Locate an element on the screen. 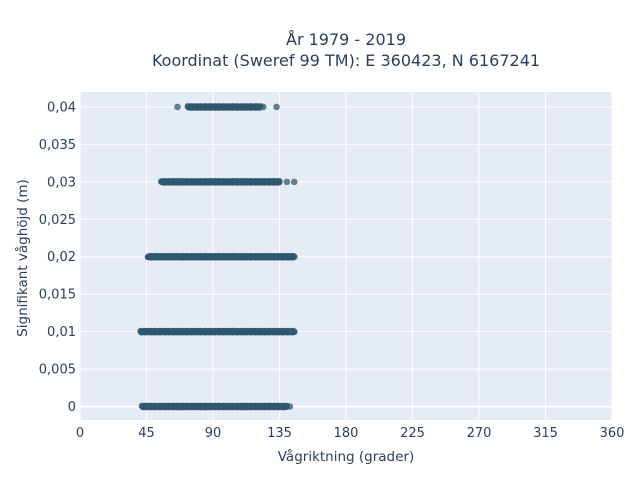 Image resolution: width=640 pixels, height=480 pixels. chart-title-line-1: År 1979 - 2019 is located at coordinates (346, 39).